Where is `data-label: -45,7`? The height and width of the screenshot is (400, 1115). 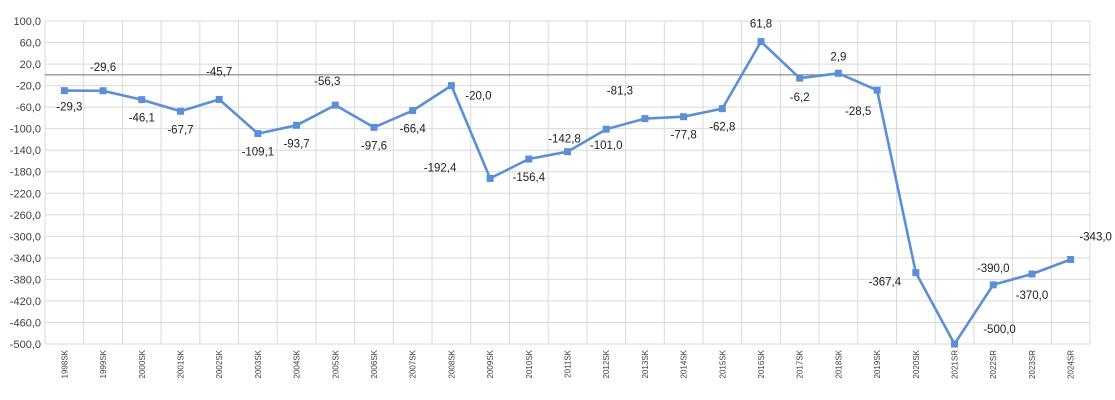 data-label: -45,7 is located at coordinates (219, 72).